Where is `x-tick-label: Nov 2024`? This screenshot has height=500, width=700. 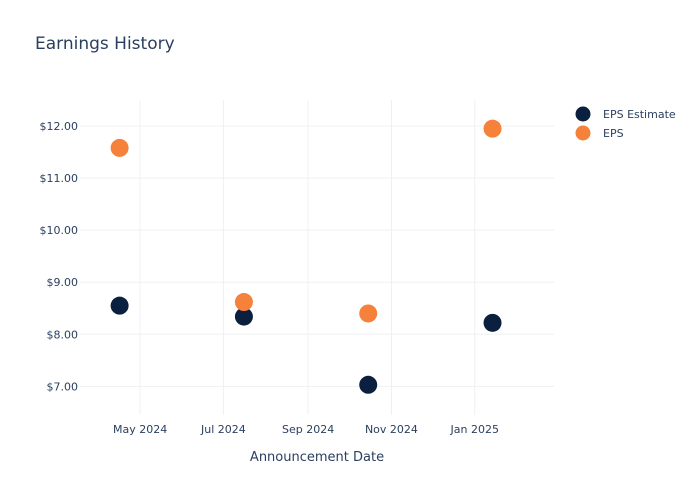
x-tick-label: Nov 2024 is located at coordinates (391, 429).